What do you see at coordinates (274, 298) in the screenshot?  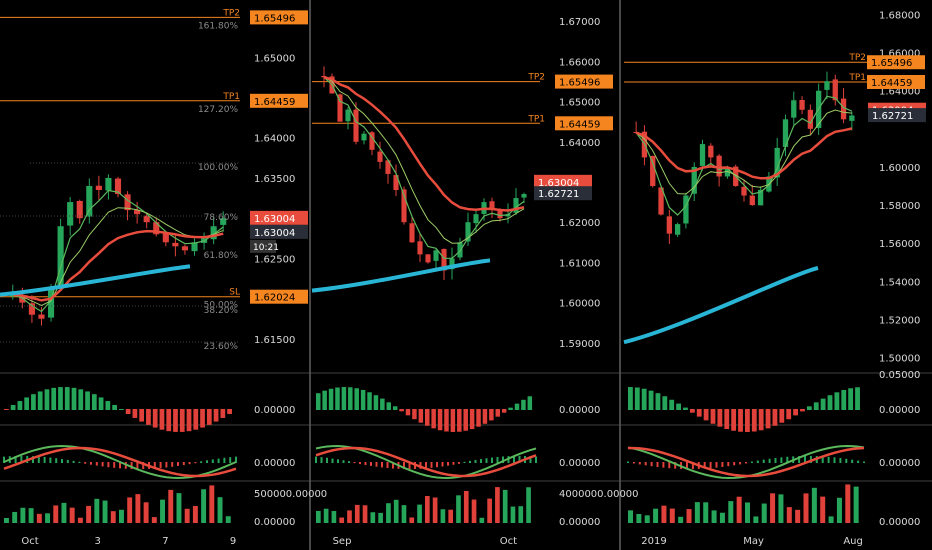 I see `level-price-value: 1.62024` at bounding box center [274, 298].